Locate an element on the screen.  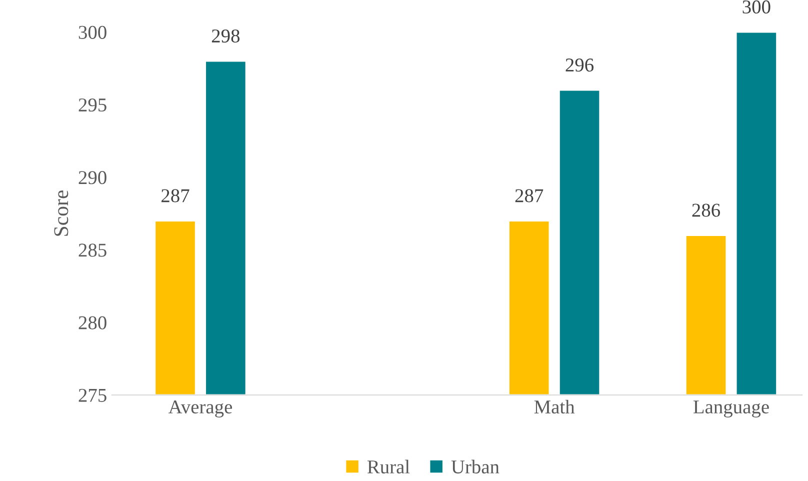
data-label: 298 is located at coordinates (226, 36).